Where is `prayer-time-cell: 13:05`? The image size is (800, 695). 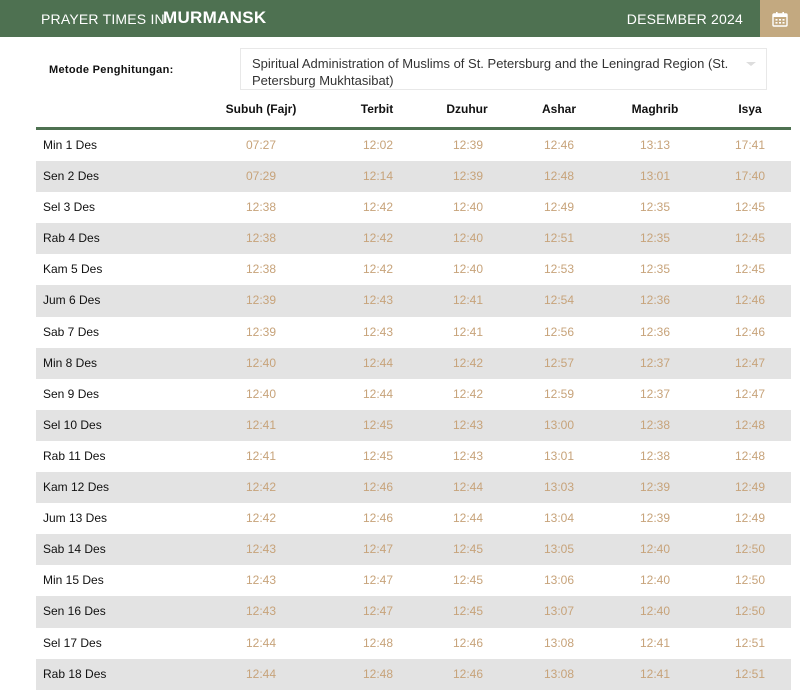
prayer-time-cell: 13:05 is located at coordinates (559, 549).